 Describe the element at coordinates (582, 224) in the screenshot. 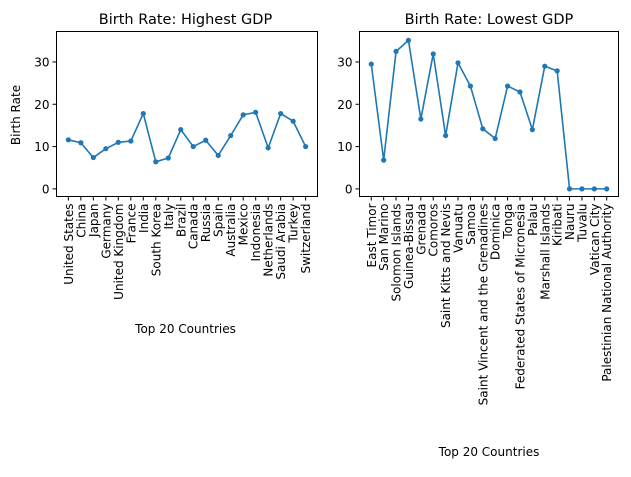

I see `right-x-tick-label: Tuvalu` at that location.